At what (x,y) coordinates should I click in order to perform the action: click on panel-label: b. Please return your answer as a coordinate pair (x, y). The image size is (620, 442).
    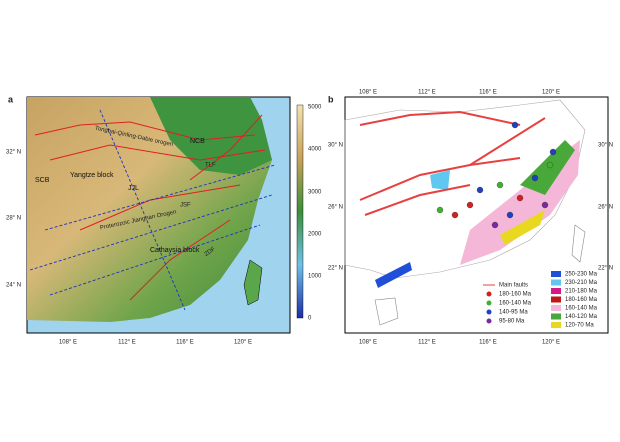
    Looking at the image, I should click on (331, 99).